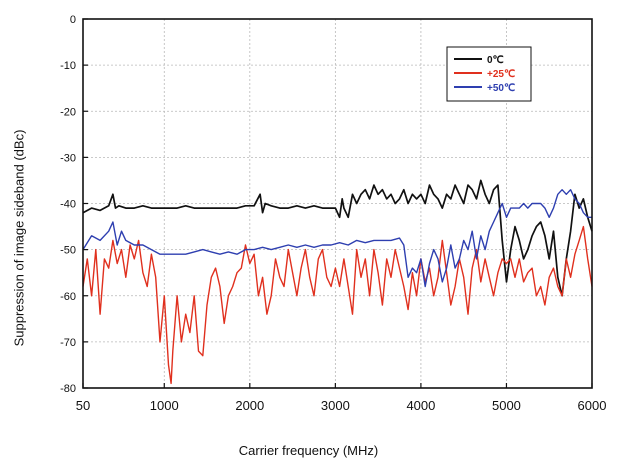 This screenshot has height=471, width=617. I want to click on legend-label-1: +25℃, so click(501, 74).